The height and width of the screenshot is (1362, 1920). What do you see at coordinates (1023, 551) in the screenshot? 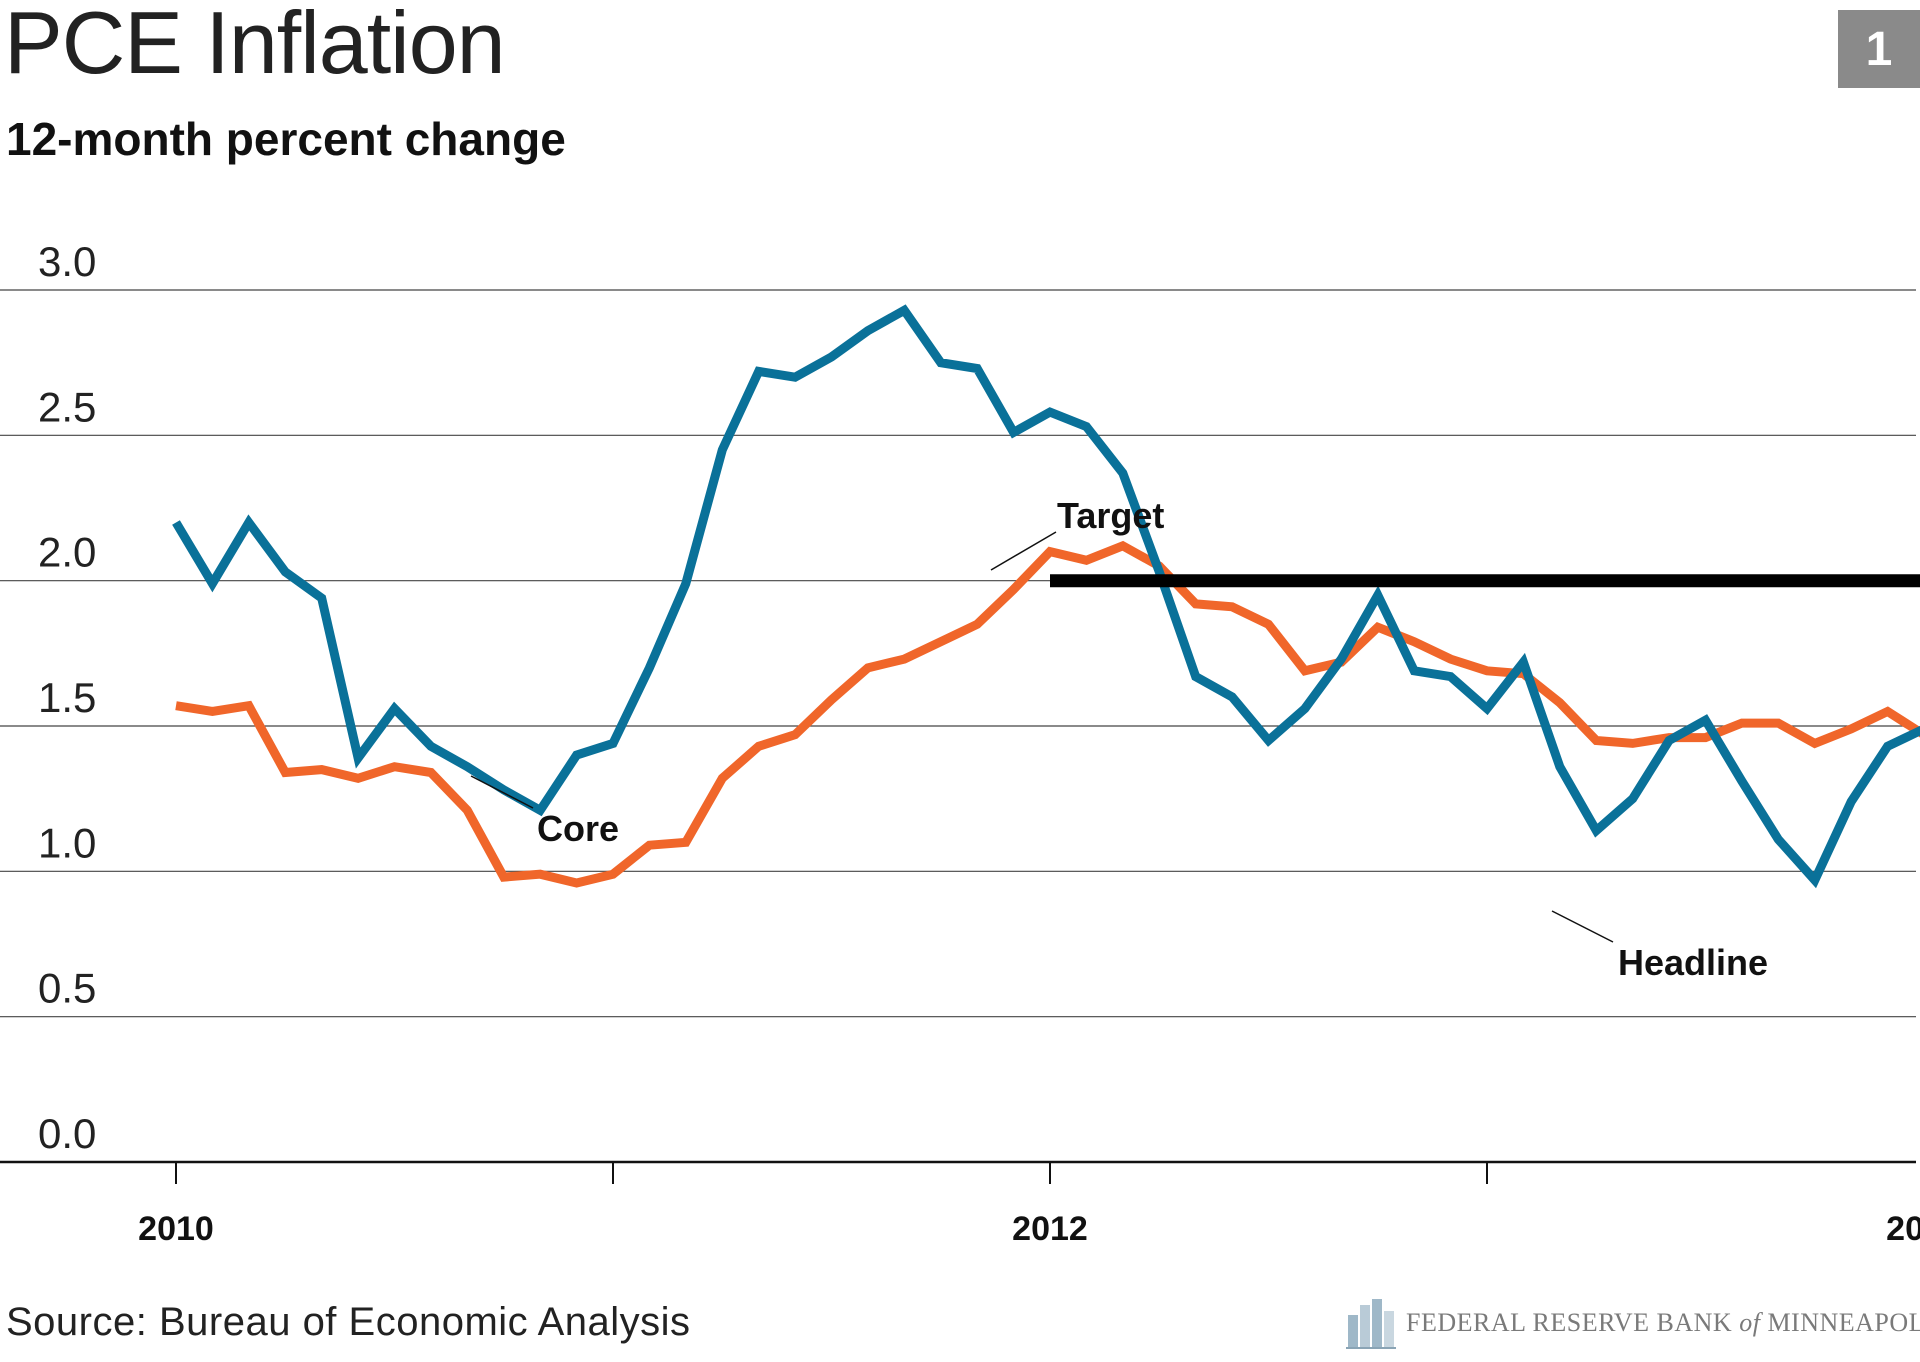
I see `target-leader-line` at bounding box center [1023, 551].